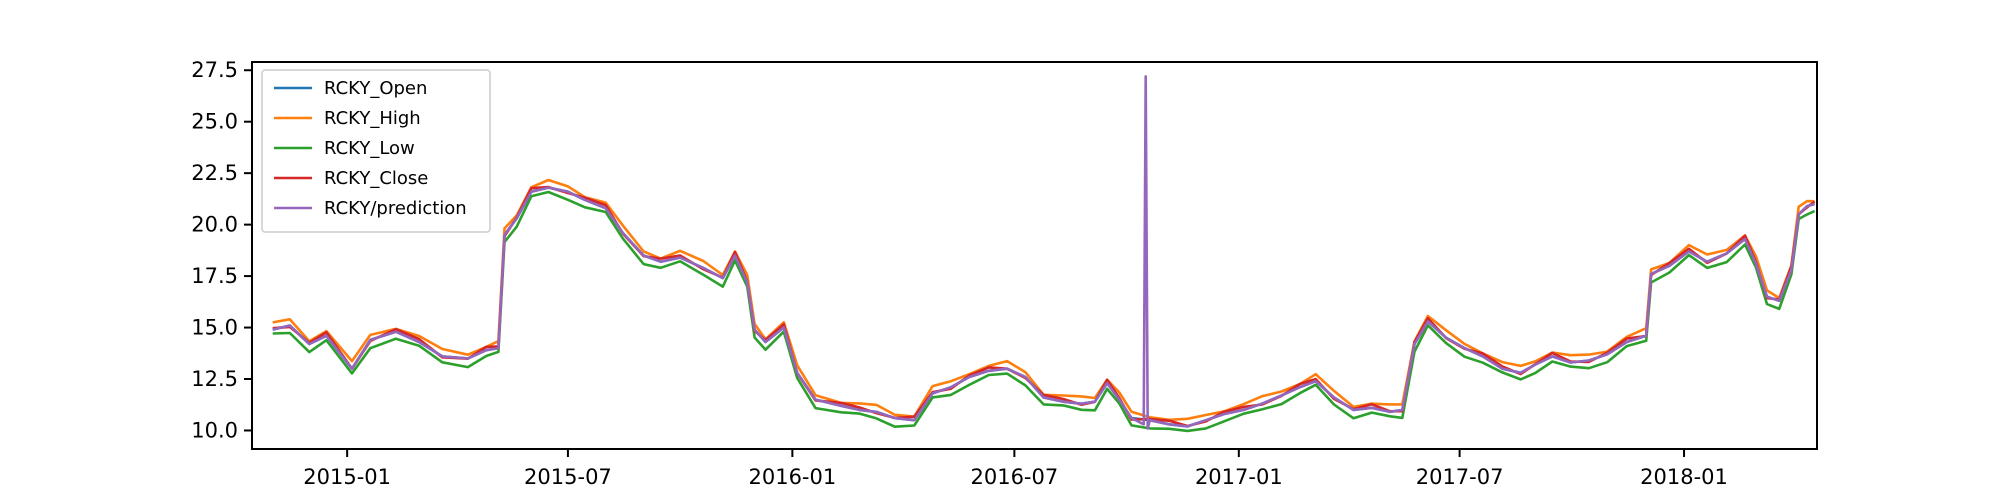 This screenshot has height=500, width=2000. I want to click on x-tick-label: 2016-07, so click(1014, 477).